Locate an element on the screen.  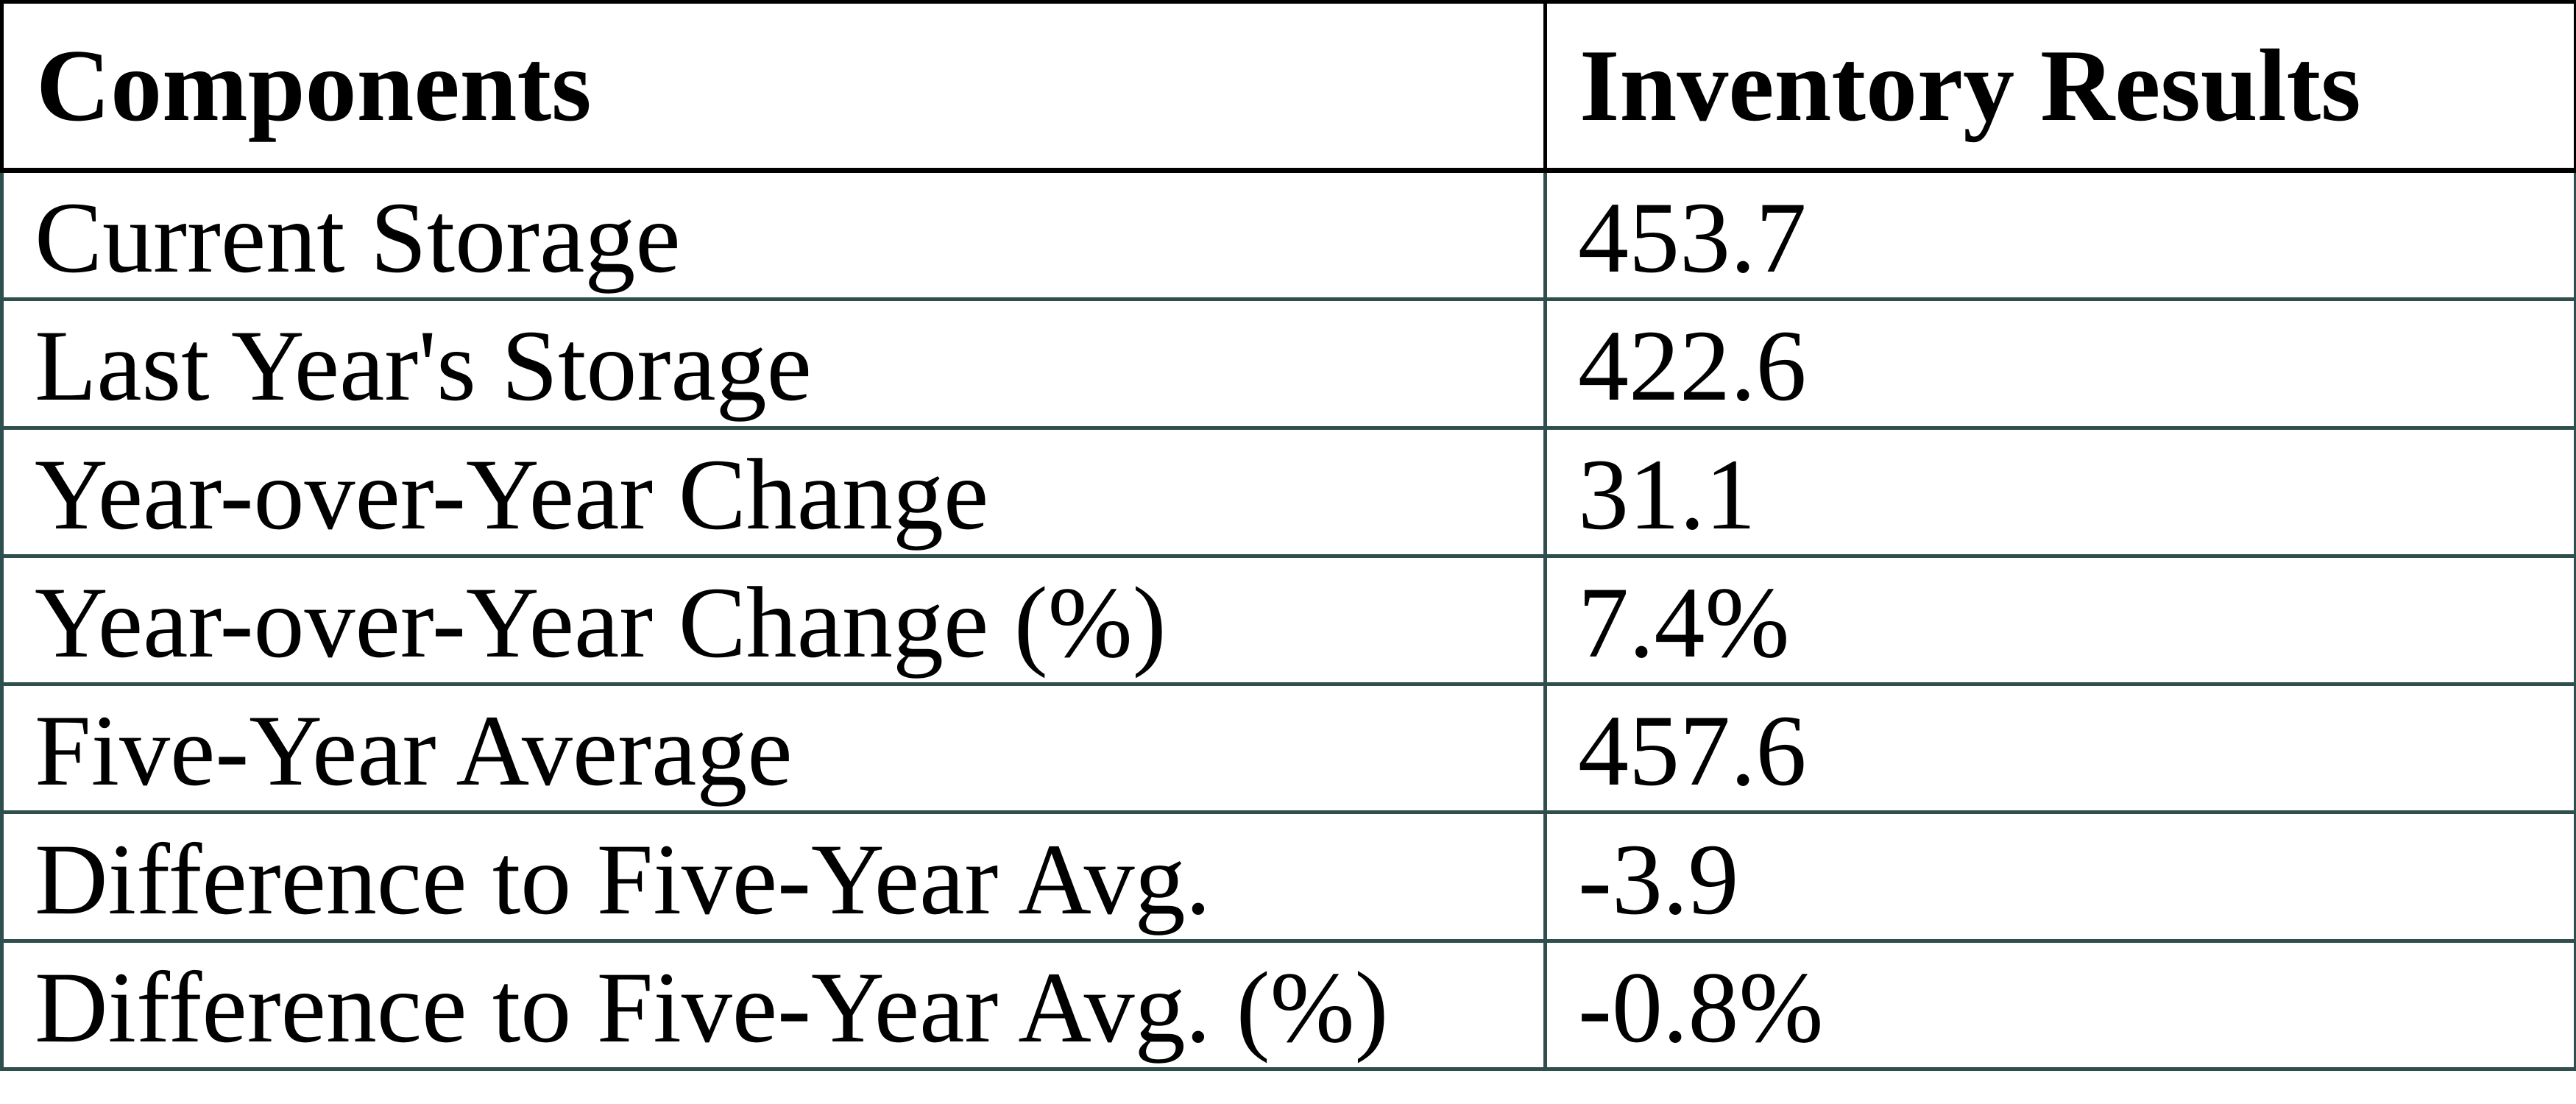
table-row-five-year-average: Five-Year Average 457.6 is located at coordinates (1288, 748).